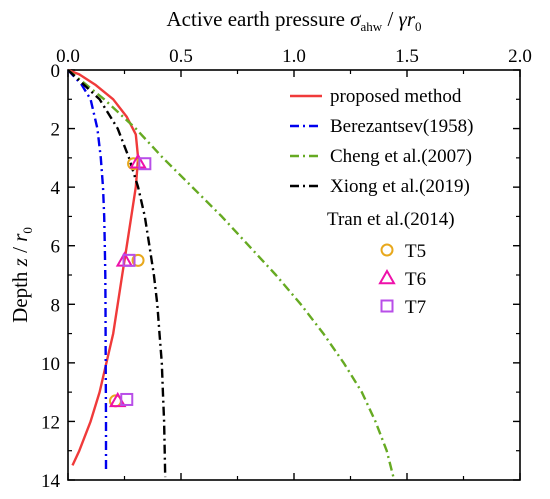 The height and width of the screenshot is (499, 550). I want to click on y-tick-label: 8, so click(56, 305).